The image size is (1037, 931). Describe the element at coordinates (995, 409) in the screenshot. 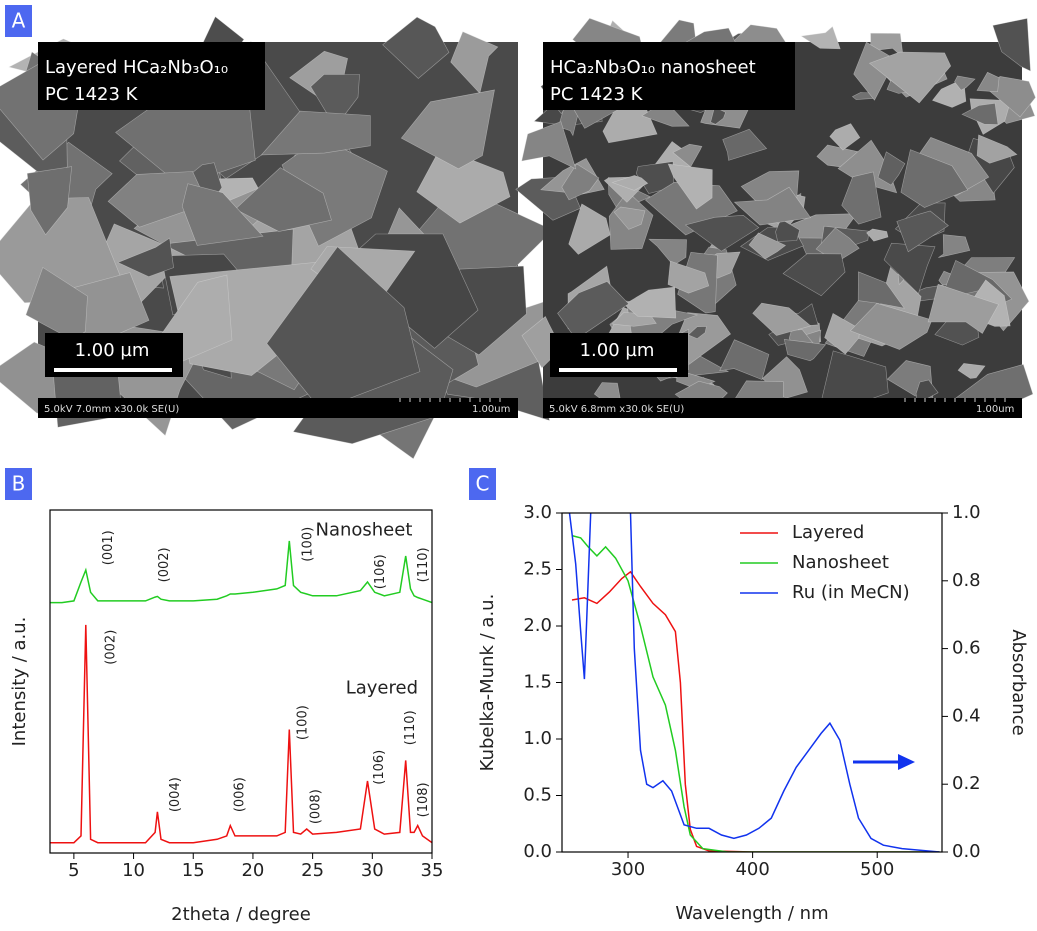

I see `sem-info-scale: 1.00um` at that location.